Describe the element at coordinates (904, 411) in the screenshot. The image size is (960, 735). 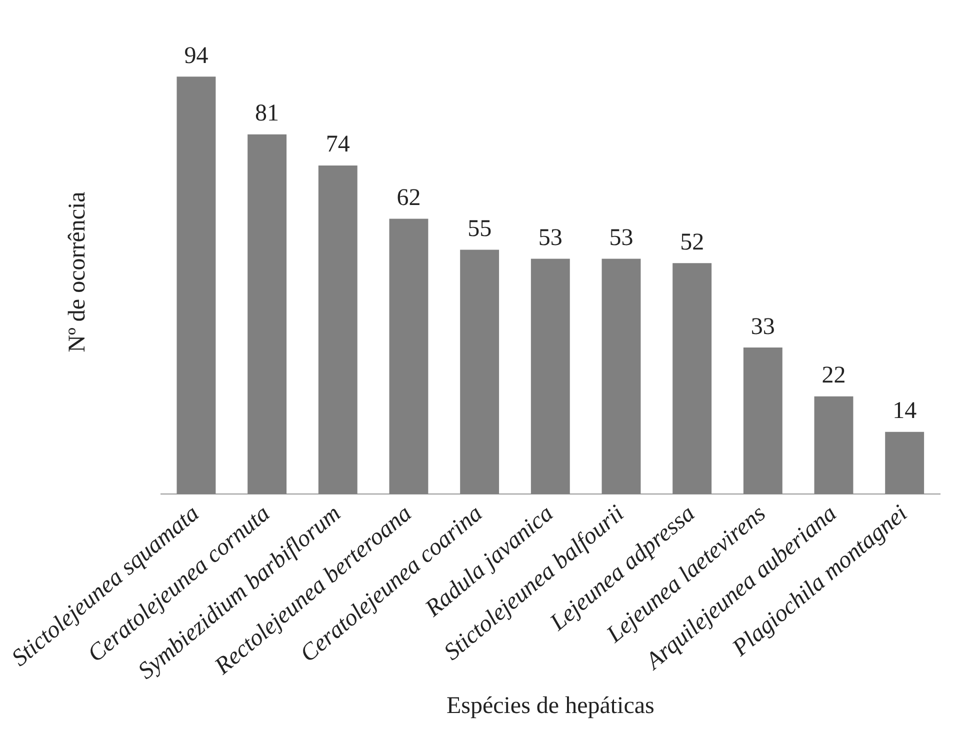
I see `data-label: 14` at that location.